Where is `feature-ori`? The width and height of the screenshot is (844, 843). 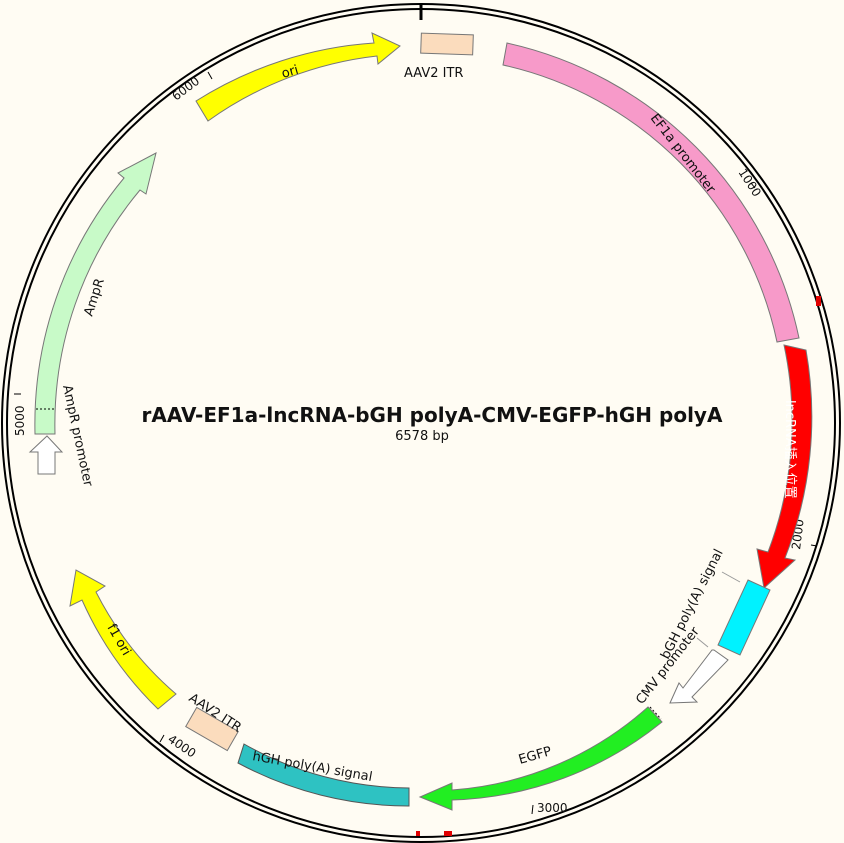 feature-ori is located at coordinates (298, 77).